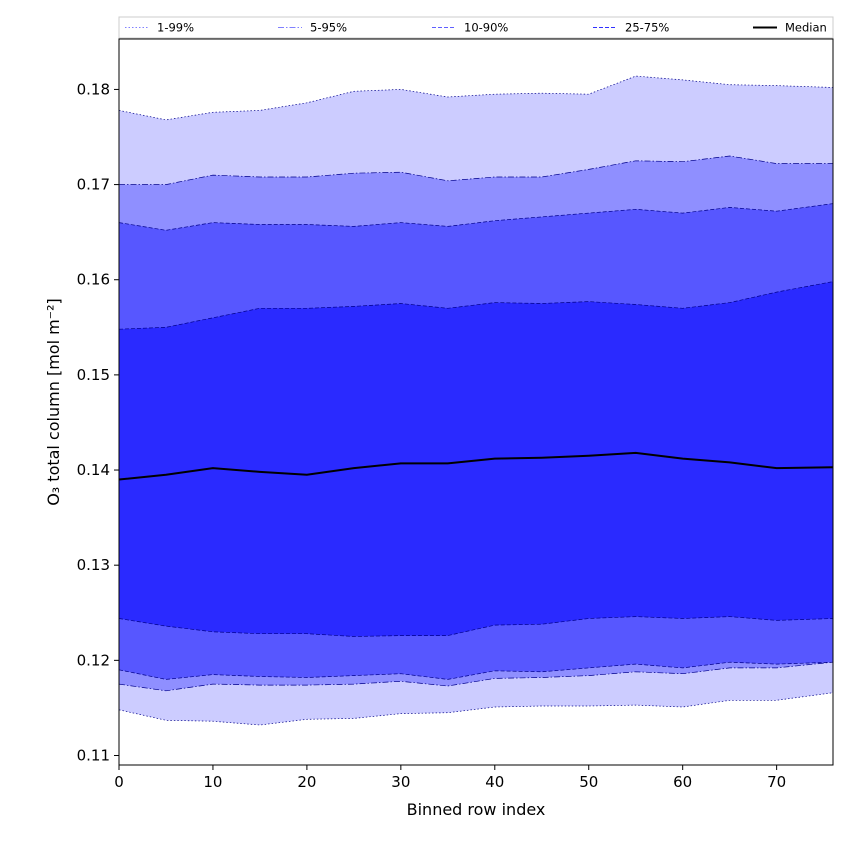  What do you see at coordinates (647, 28) in the screenshot?
I see `legend-label: 25-75%` at bounding box center [647, 28].